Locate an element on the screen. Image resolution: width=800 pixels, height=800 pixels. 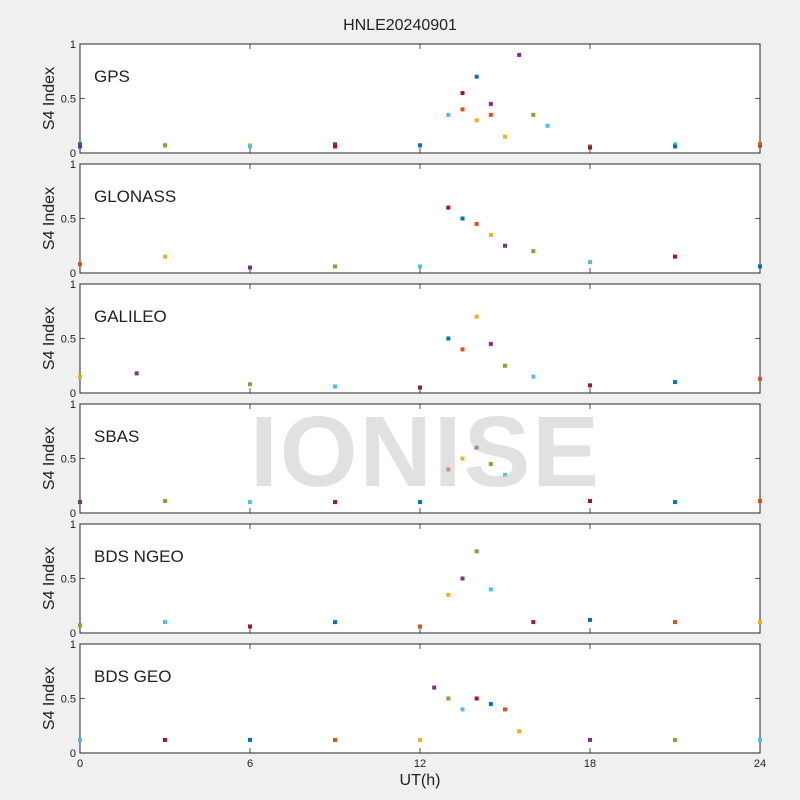
panel-galileo is located at coordinates (420, 338).